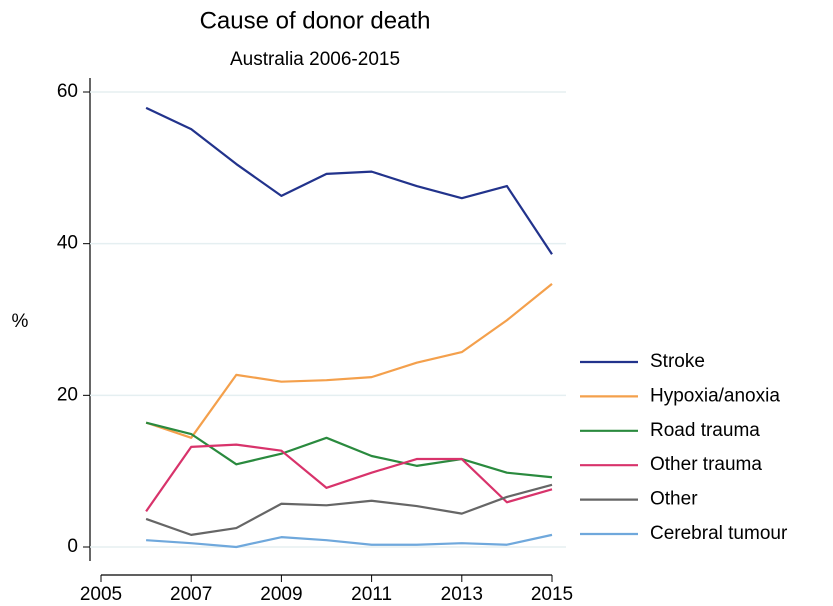 The image size is (833, 606). Describe the element at coordinates (371, 594) in the screenshot. I see `x-tick-label: 2011` at that location.